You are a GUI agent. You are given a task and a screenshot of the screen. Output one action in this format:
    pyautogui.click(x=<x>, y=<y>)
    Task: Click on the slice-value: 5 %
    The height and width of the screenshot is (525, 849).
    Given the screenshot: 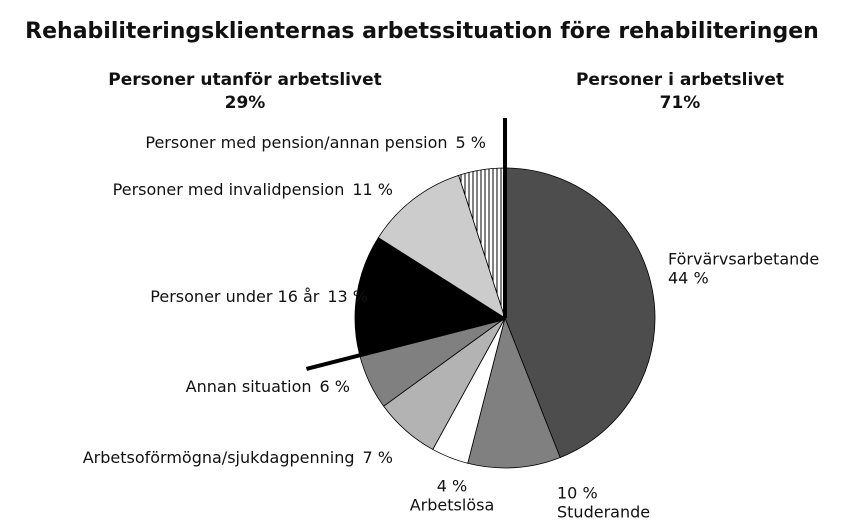 What is the action you would take?
    pyautogui.click(x=471, y=142)
    